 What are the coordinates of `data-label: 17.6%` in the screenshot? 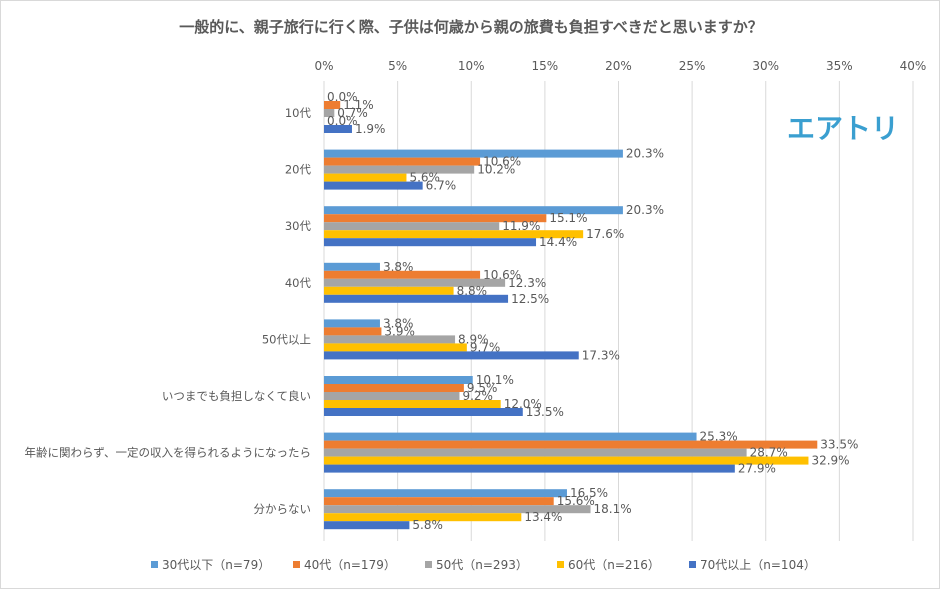 It's located at (605, 234).